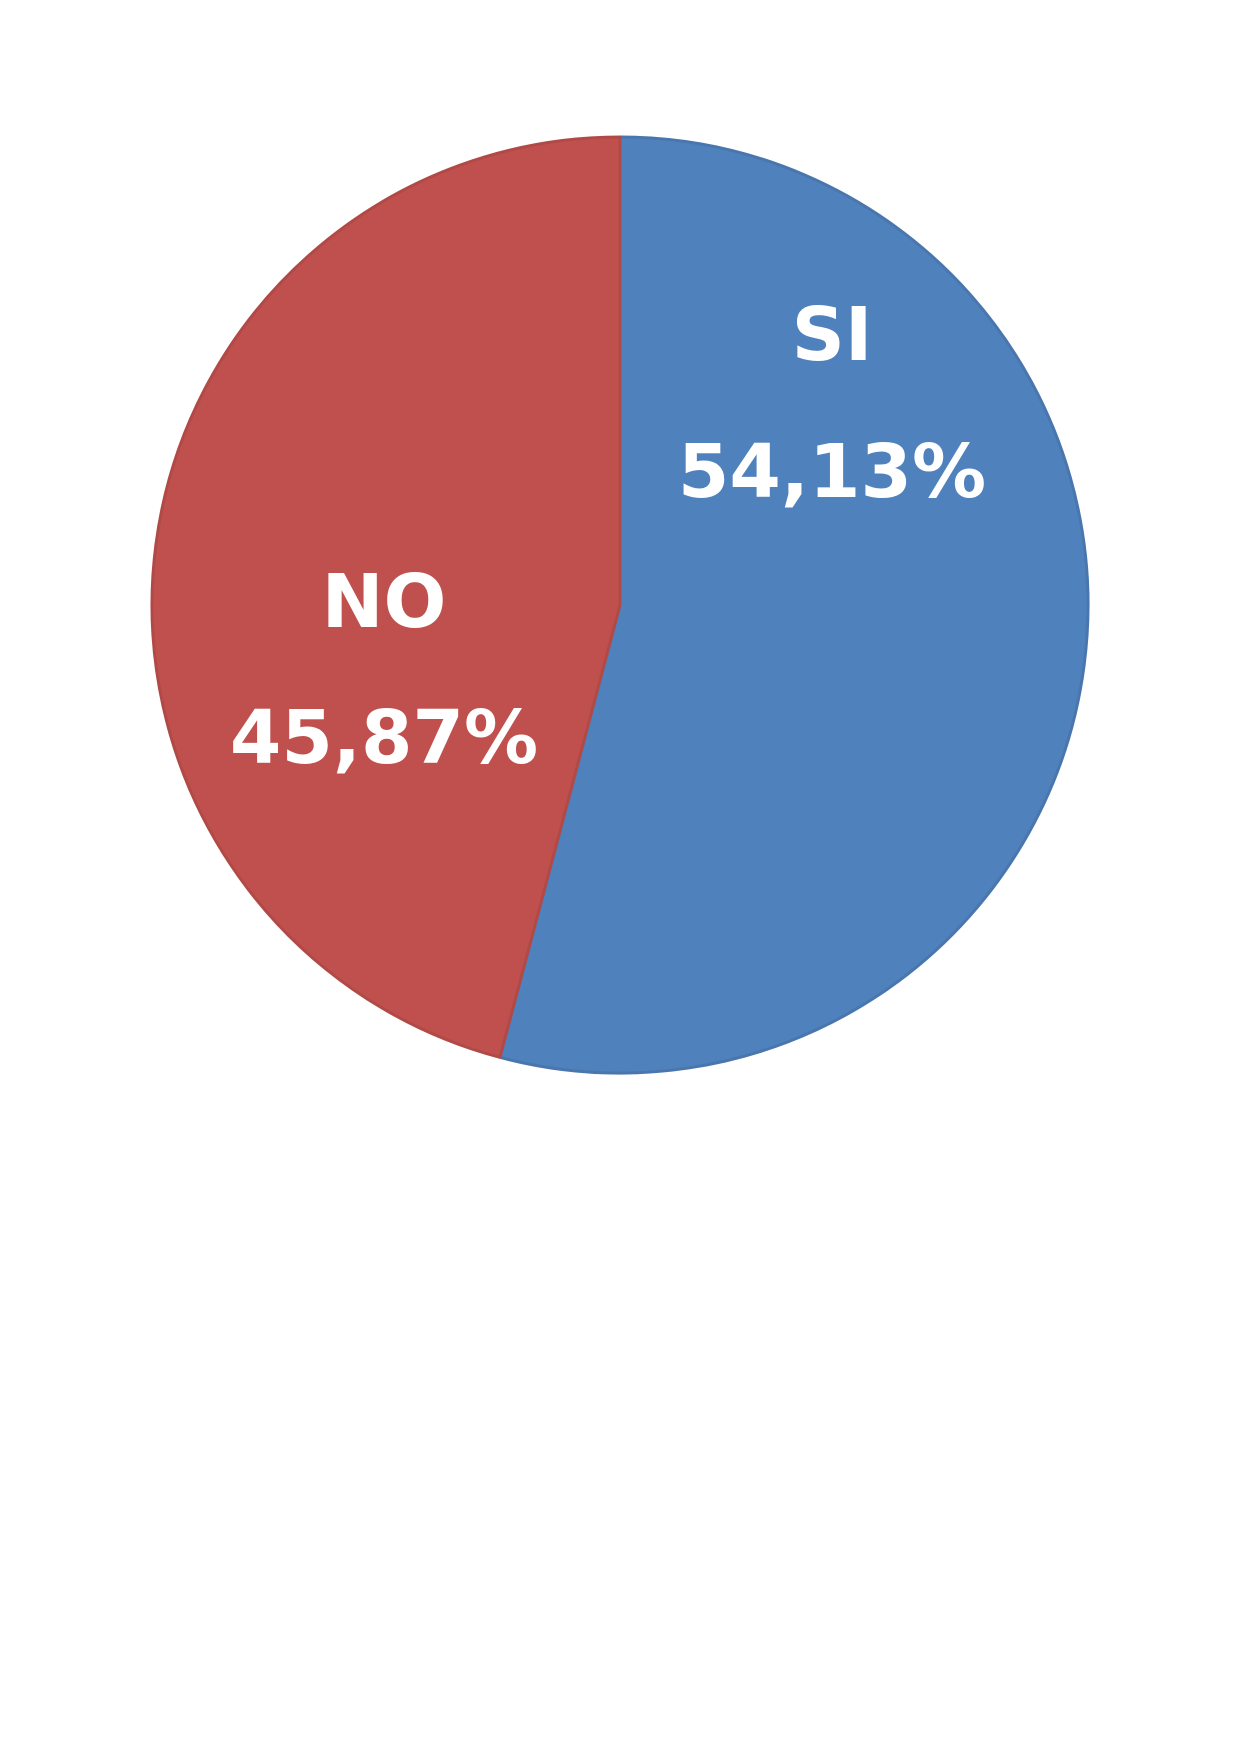 The image size is (1241, 1755). Describe the element at coordinates (832, 472) in the screenshot. I see `slice-label-si-value: 54,13%` at that location.